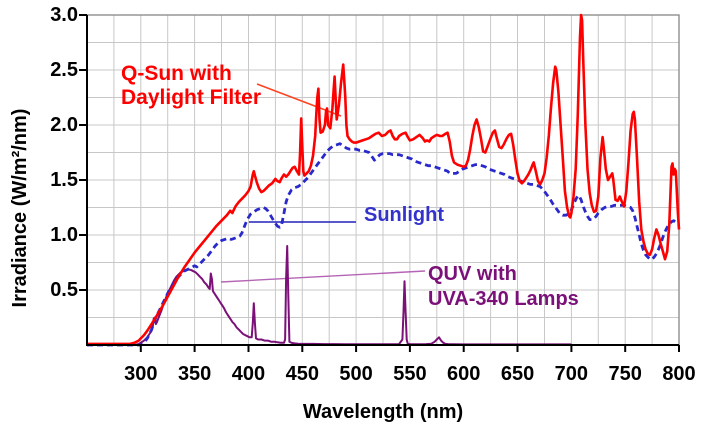  What do you see at coordinates (248, 374) in the screenshot?
I see `x-tick-label-400: 400` at bounding box center [248, 374].